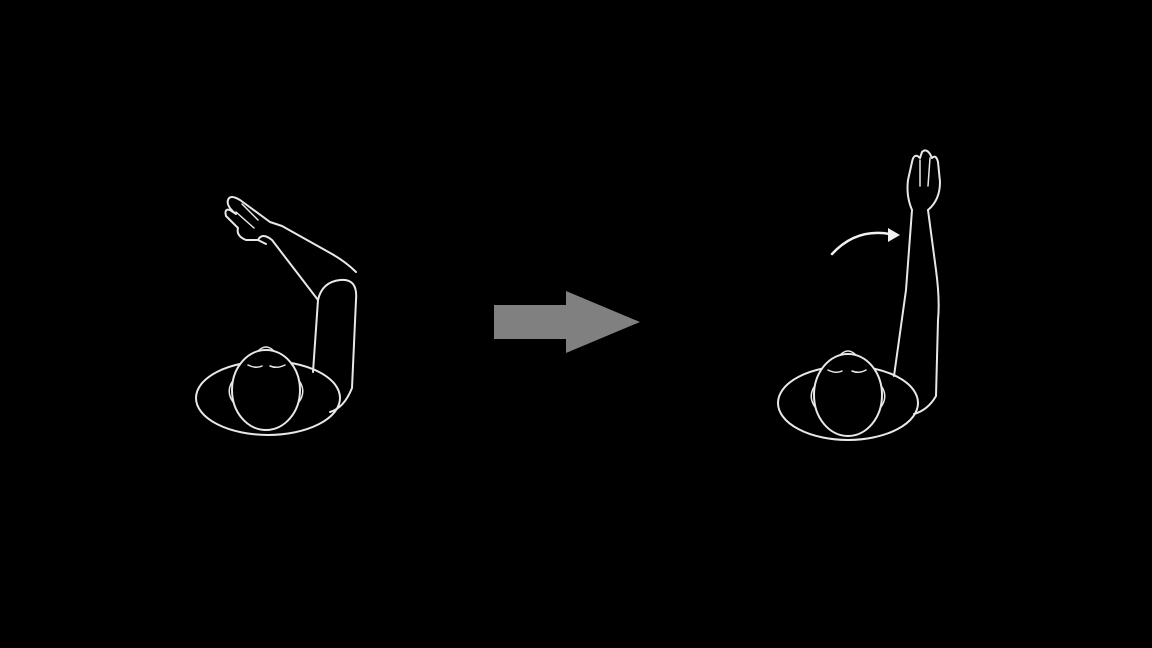  I want to click on right-arrow-icon, so click(567, 322).